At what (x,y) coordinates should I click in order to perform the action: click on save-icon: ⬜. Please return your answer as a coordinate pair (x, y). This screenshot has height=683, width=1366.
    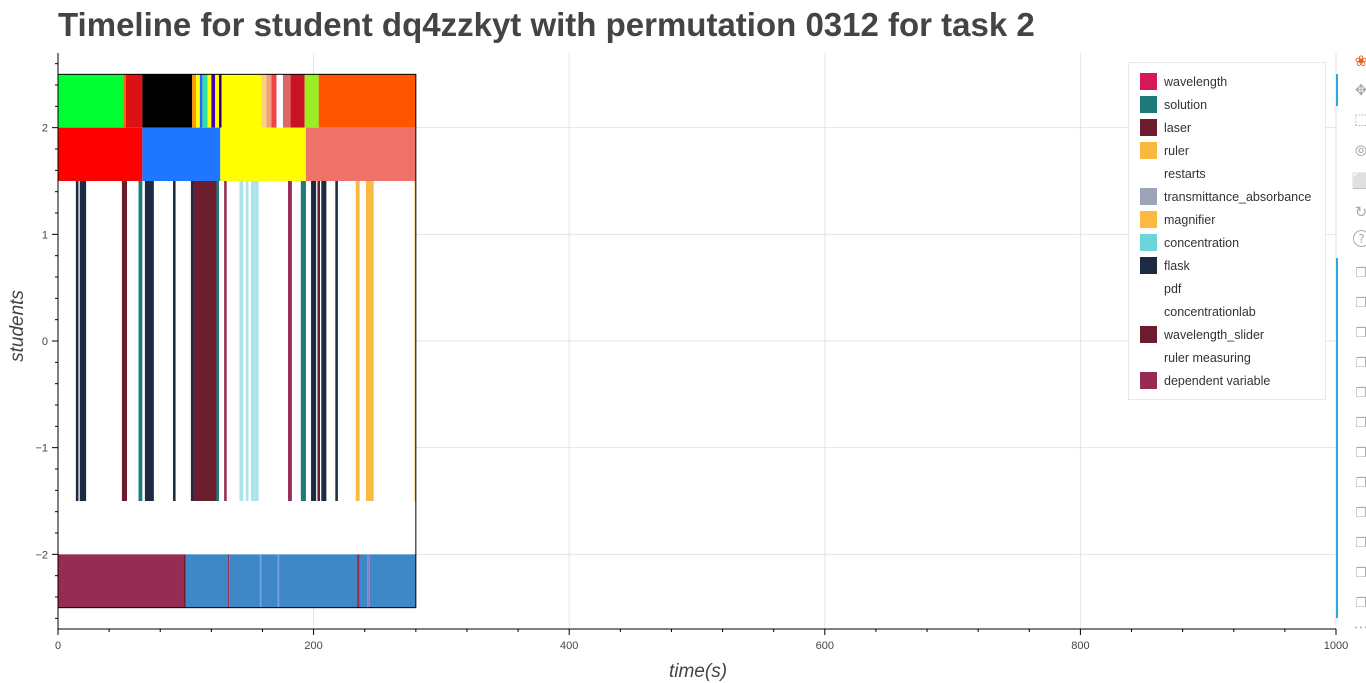
    Looking at the image, I should click on (1358, 181).